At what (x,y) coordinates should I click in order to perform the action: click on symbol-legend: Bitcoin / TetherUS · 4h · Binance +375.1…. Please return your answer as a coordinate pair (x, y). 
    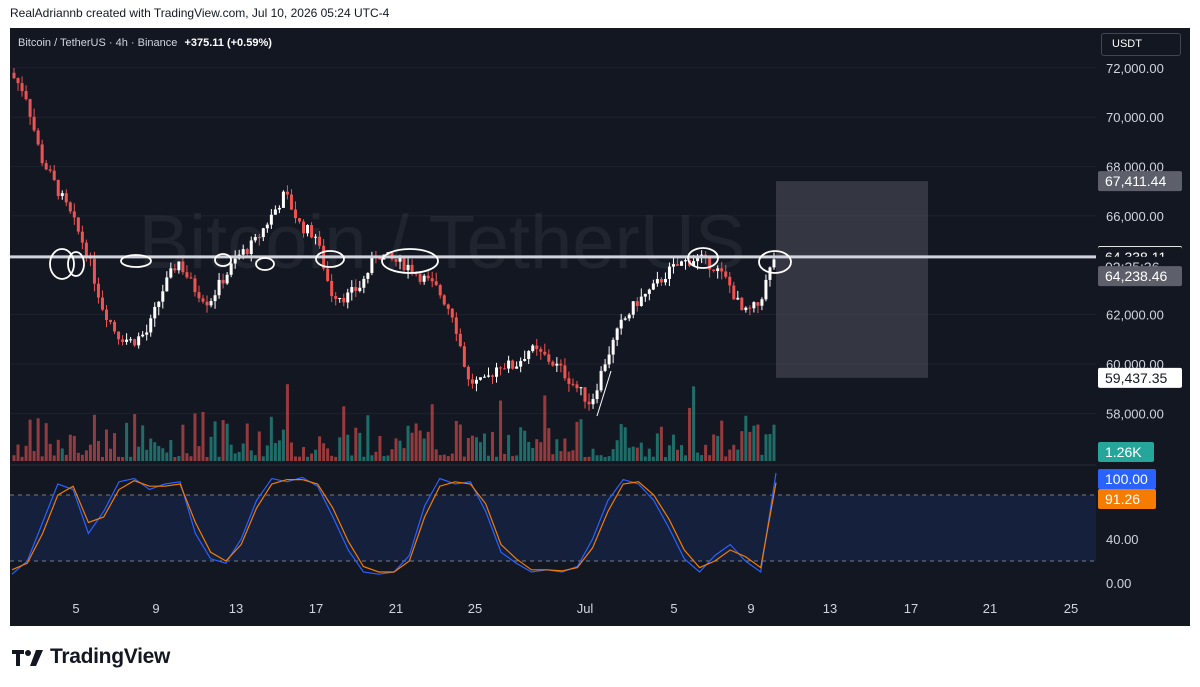
    Looking at the image, I should click on (145, 43).